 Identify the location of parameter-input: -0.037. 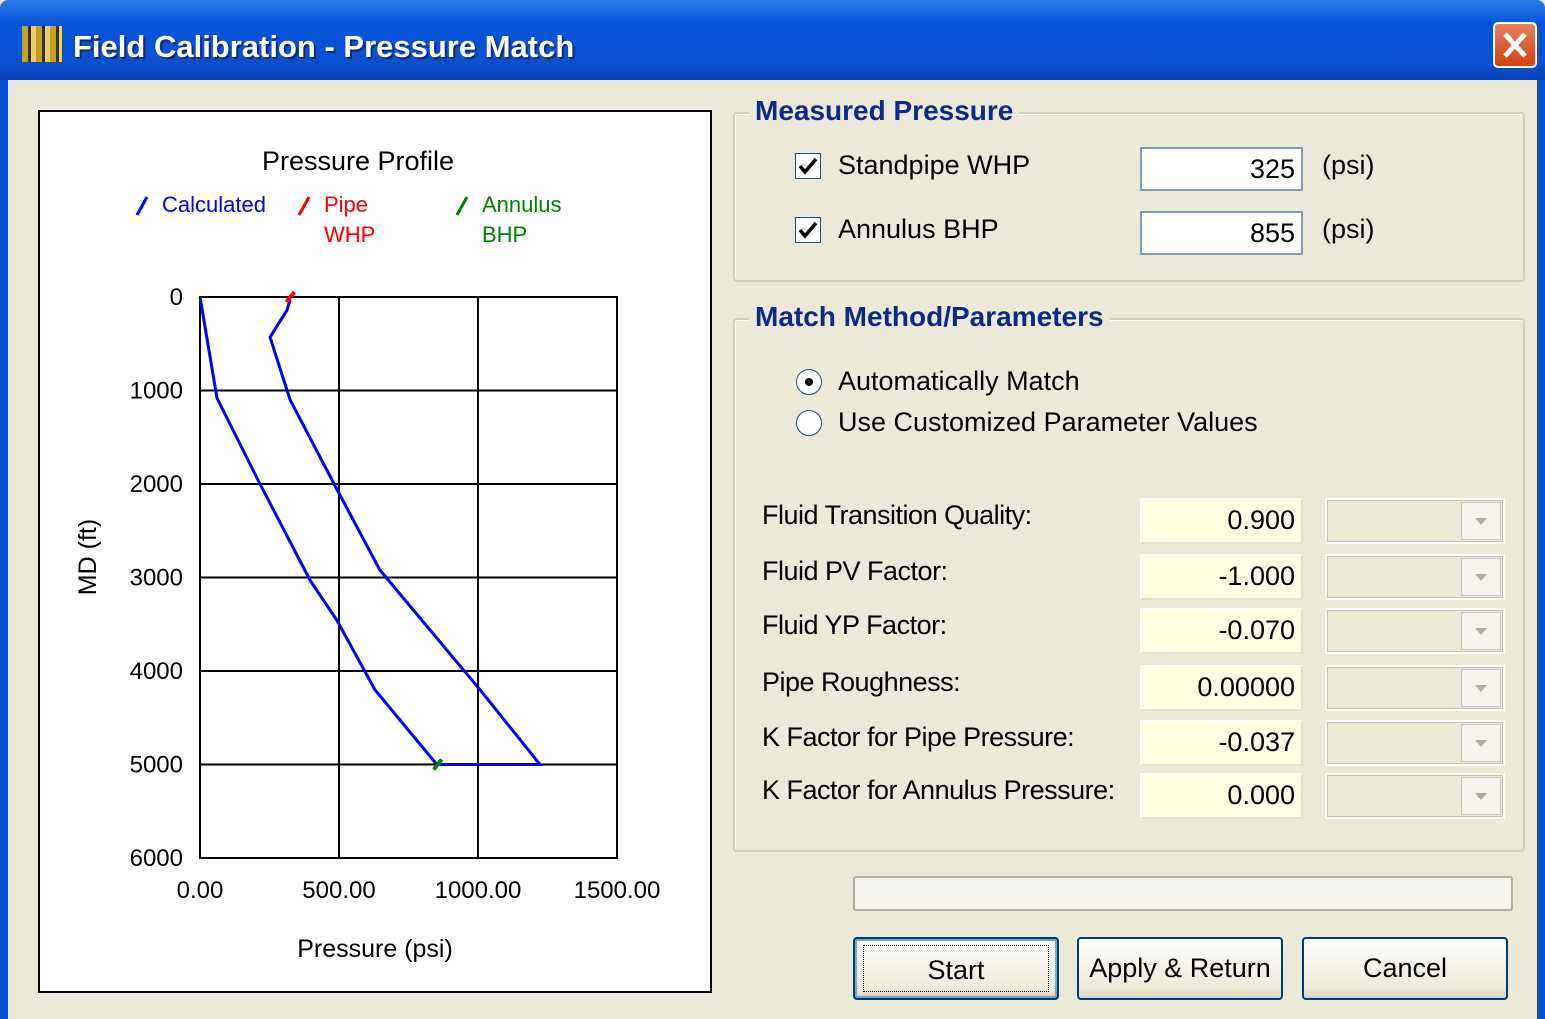
(1221, 743).